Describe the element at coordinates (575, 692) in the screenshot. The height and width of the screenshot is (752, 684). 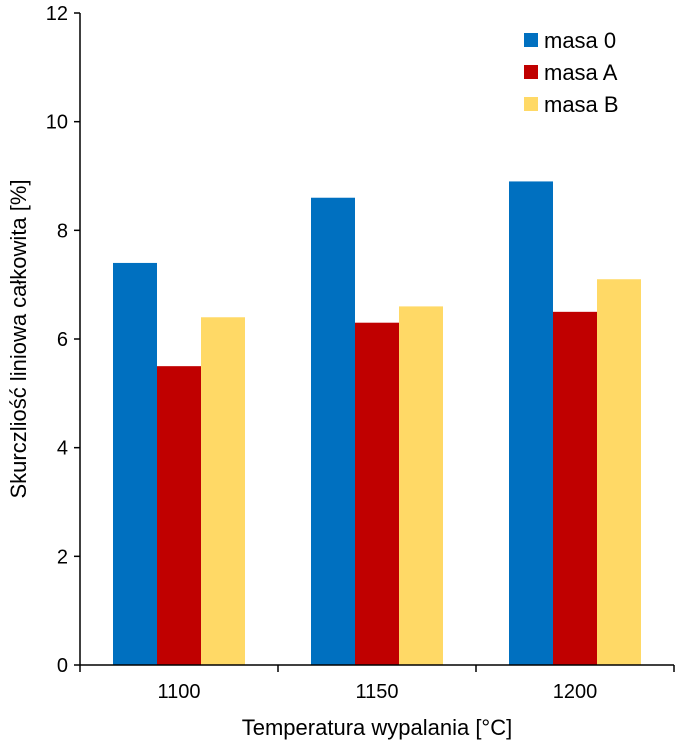
I see `x-tick-label: 1200` at that location.